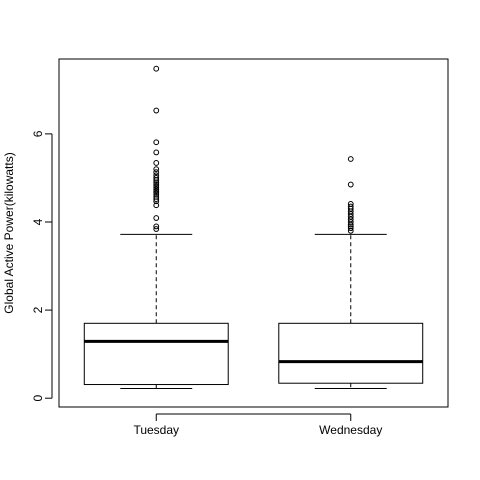 The image size is (480, 480). I want to click on x-axis: Tuesday Wednesday, so click(257, 425).